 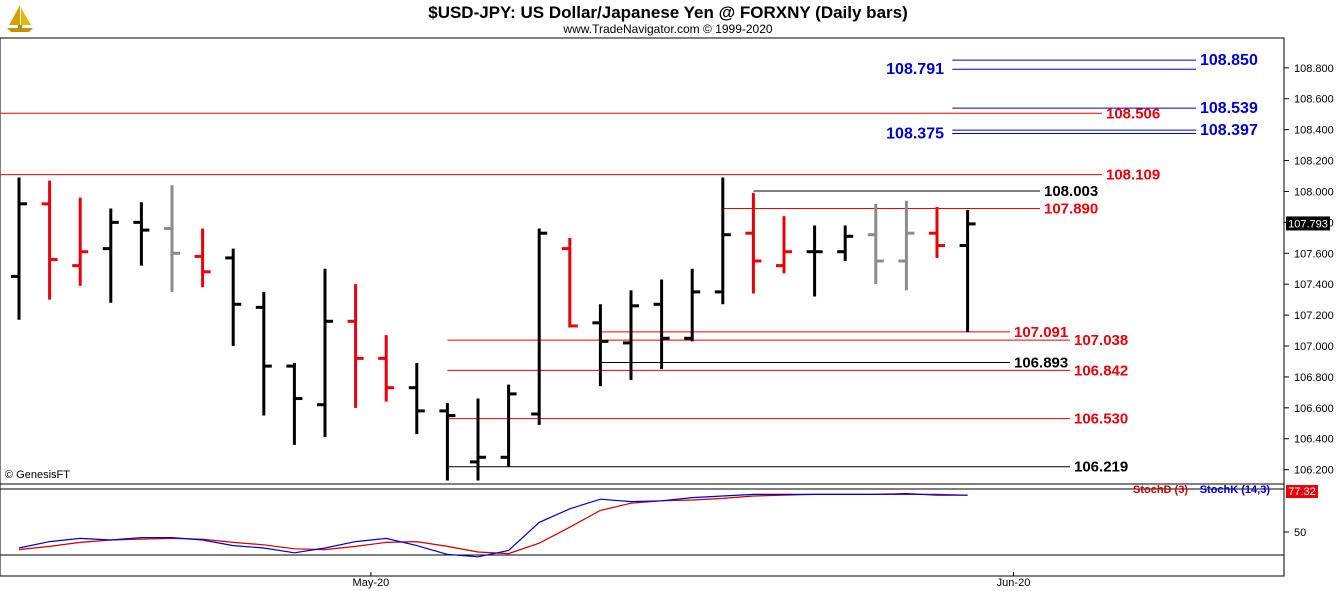 I want to click on level-label: 108.506, so click(x=1133, y=113).